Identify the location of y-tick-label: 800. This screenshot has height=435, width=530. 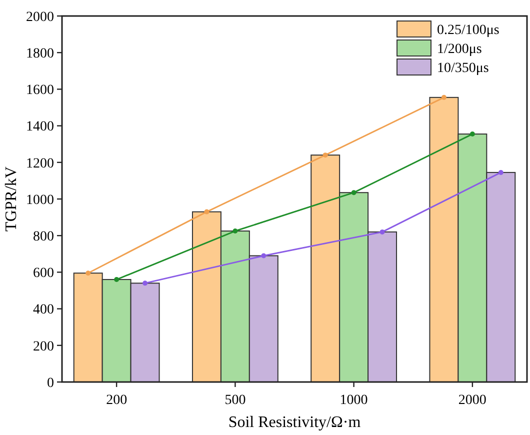
(43, 237).